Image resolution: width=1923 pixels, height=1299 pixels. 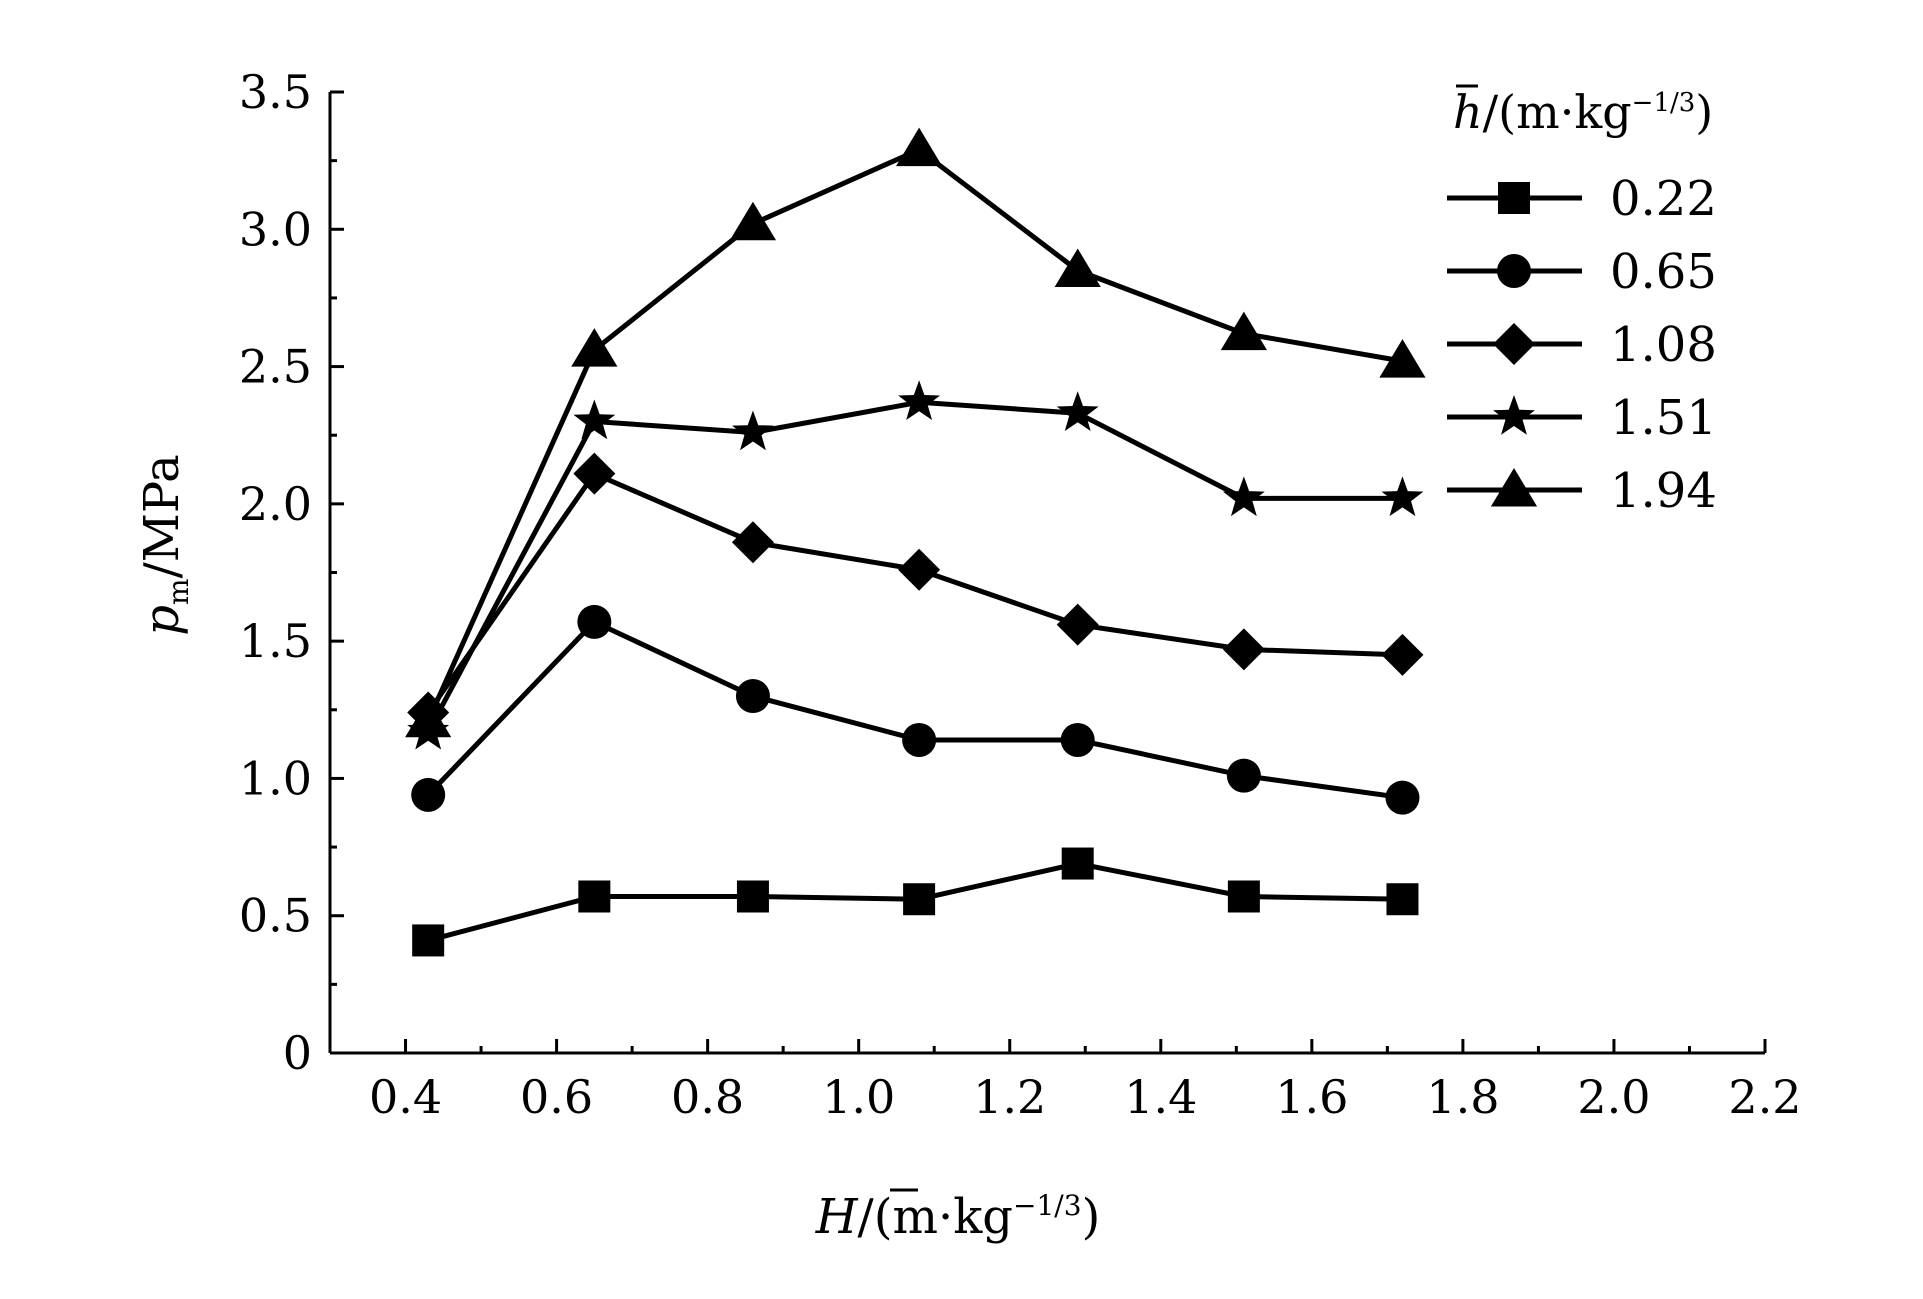 What do you see at coordinates (162, 516) in the screenshot?
I see `y-axis-label-unit: /MPa` at bounding box center [162, 516].